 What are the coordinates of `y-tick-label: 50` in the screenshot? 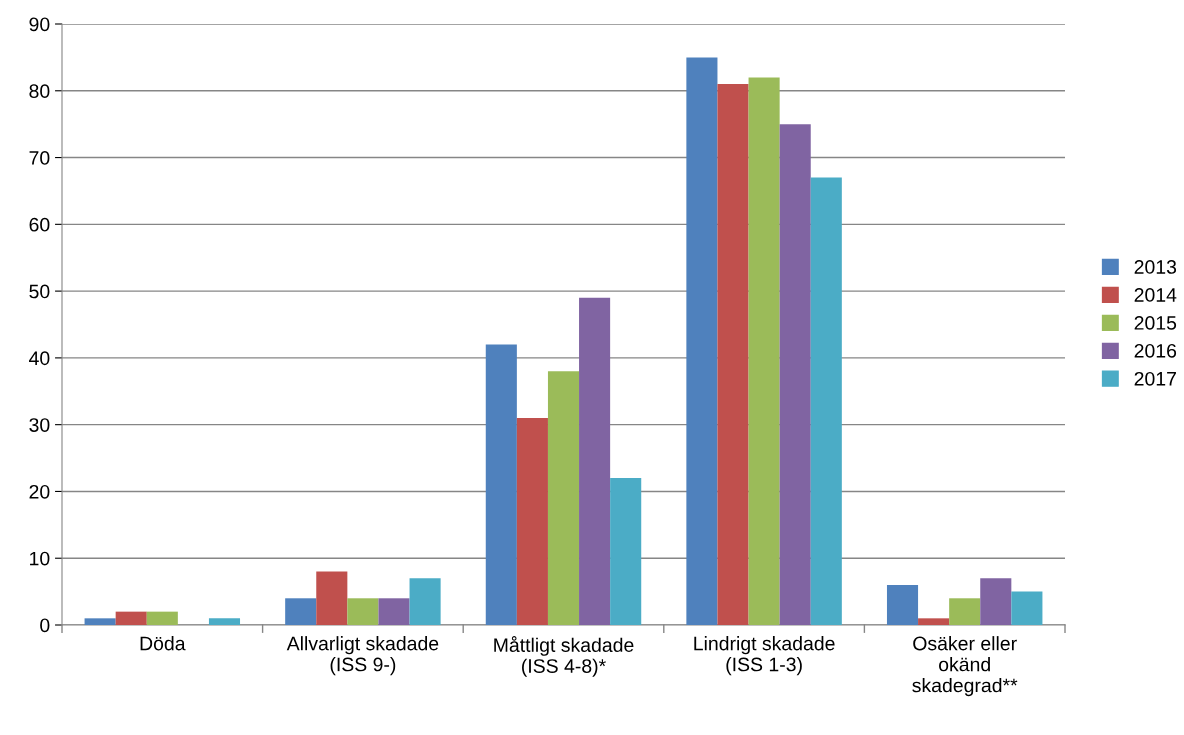 It's located at (39, 291).